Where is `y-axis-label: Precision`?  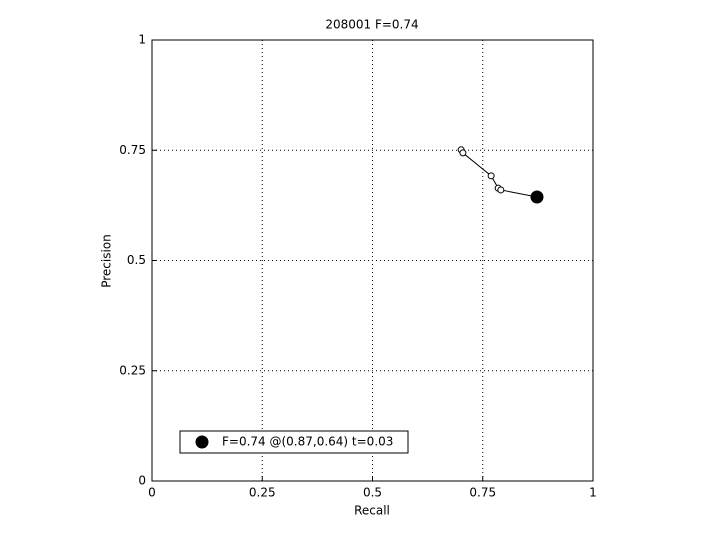 y-axis-label: Precision is located at coordinates (107, 261).